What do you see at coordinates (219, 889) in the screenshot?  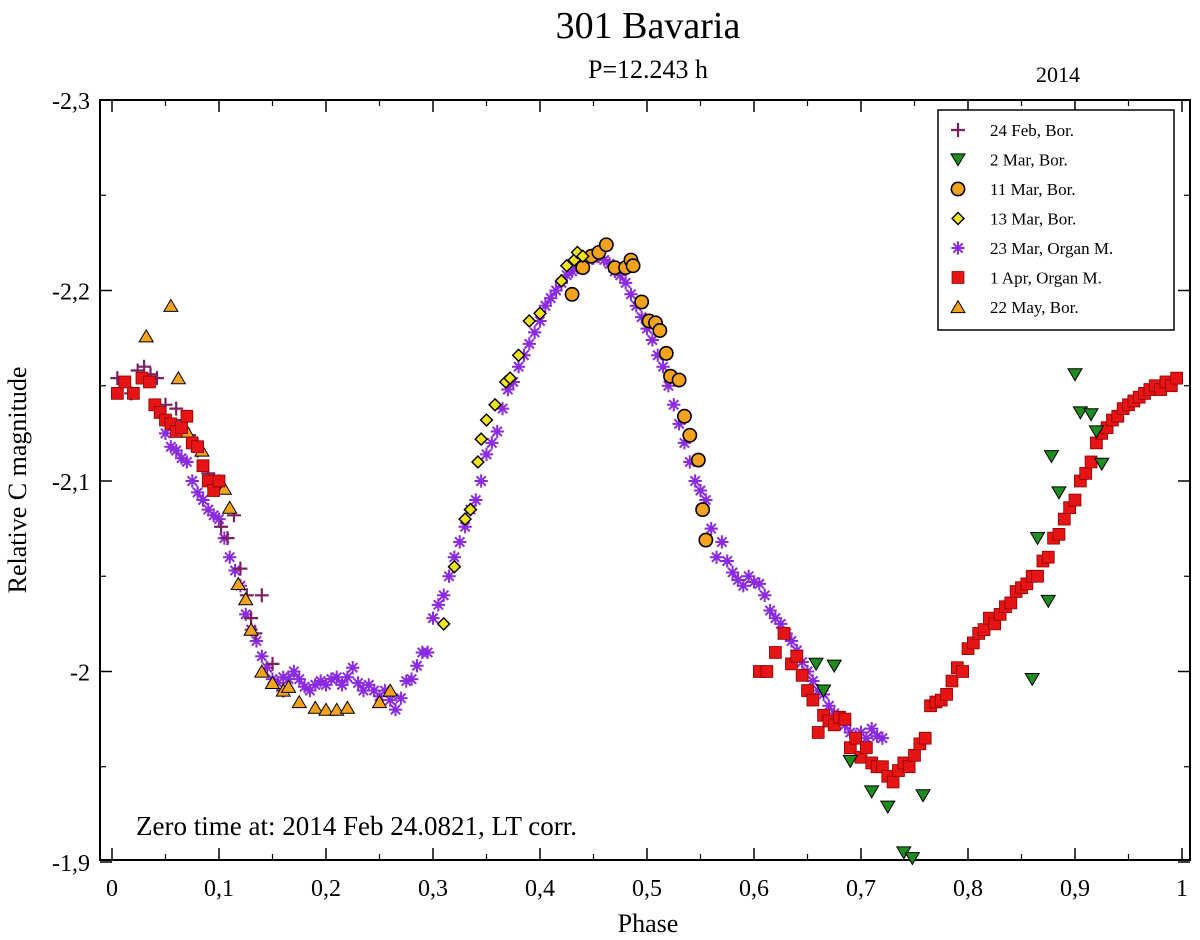 I see `x-tick-label: 0,1` at bounding box center [219, 889].